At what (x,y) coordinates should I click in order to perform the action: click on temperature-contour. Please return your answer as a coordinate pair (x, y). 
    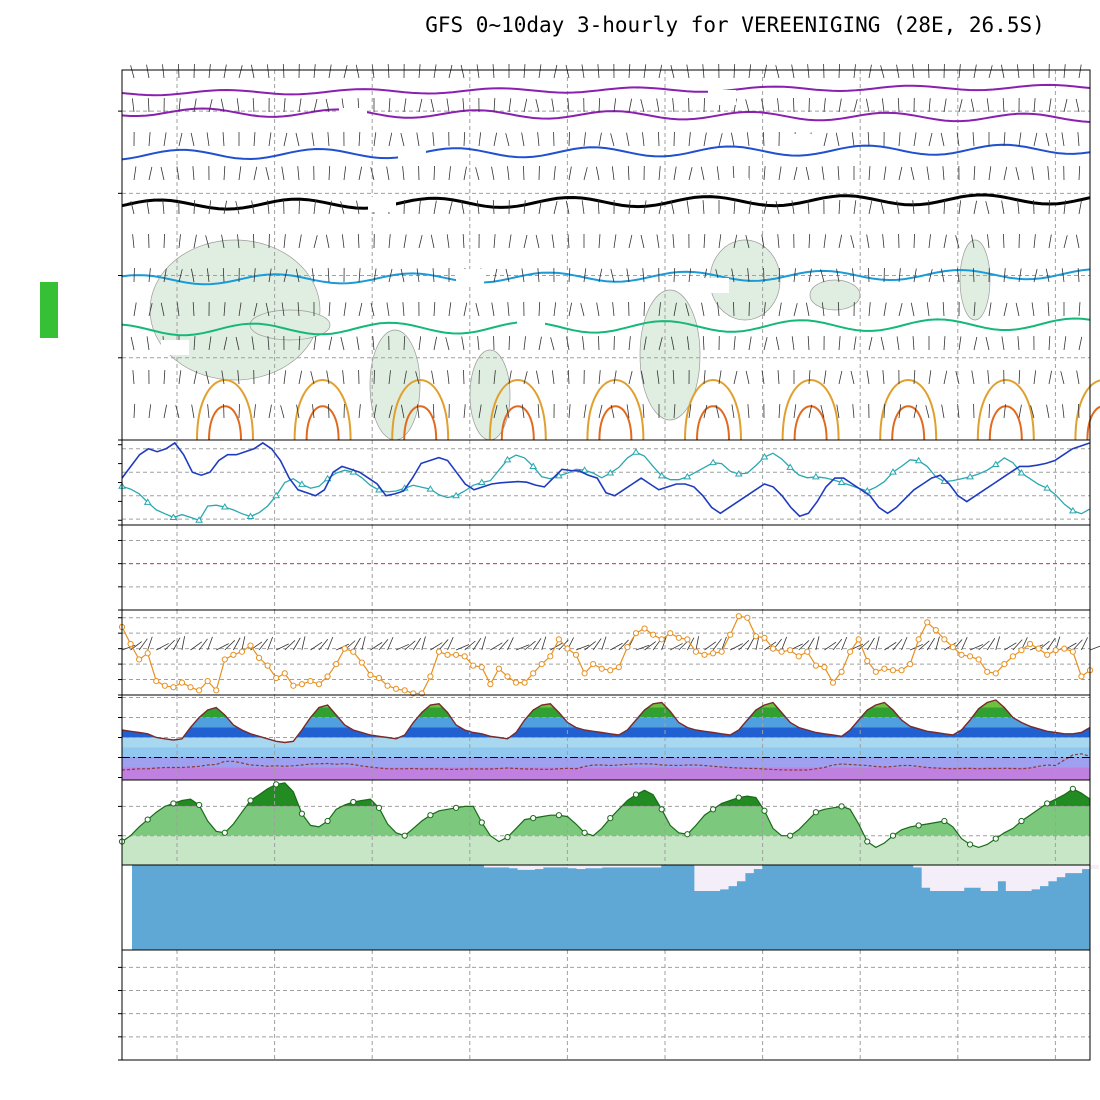
    Looking at the image, I should click on (606, 90).